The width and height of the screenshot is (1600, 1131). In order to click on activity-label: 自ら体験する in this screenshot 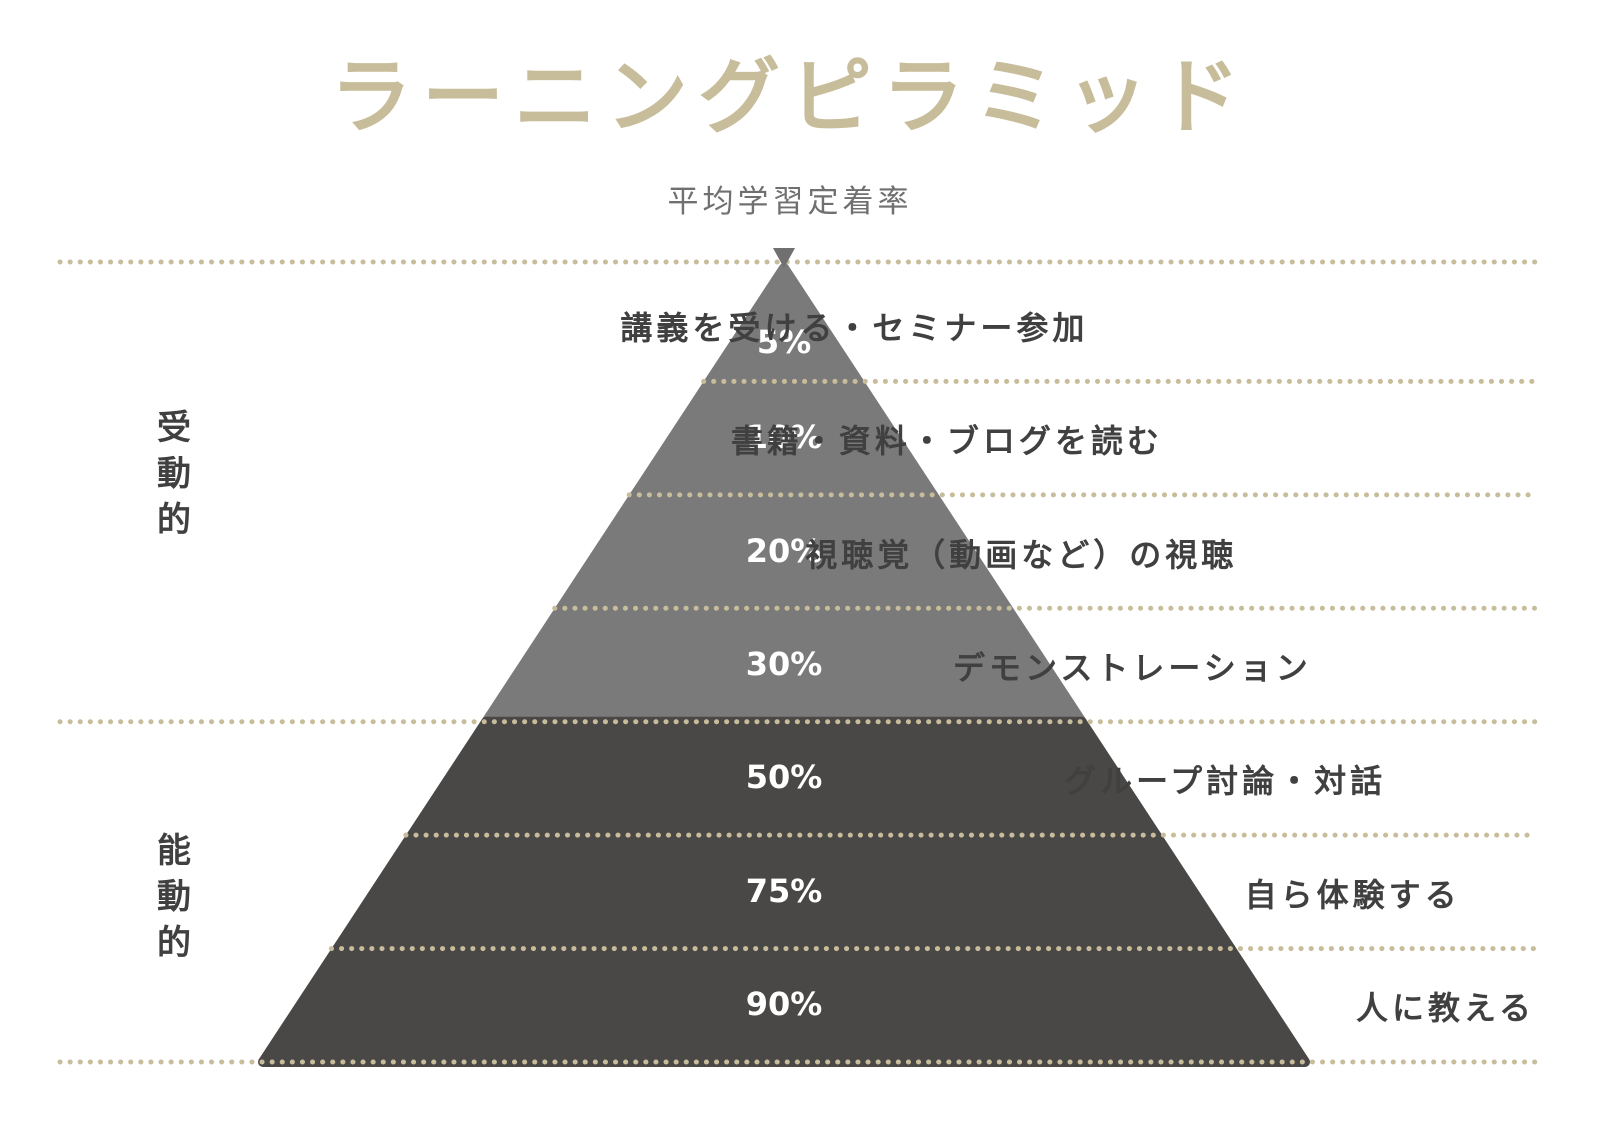, I will do `click(1352, 894)`.